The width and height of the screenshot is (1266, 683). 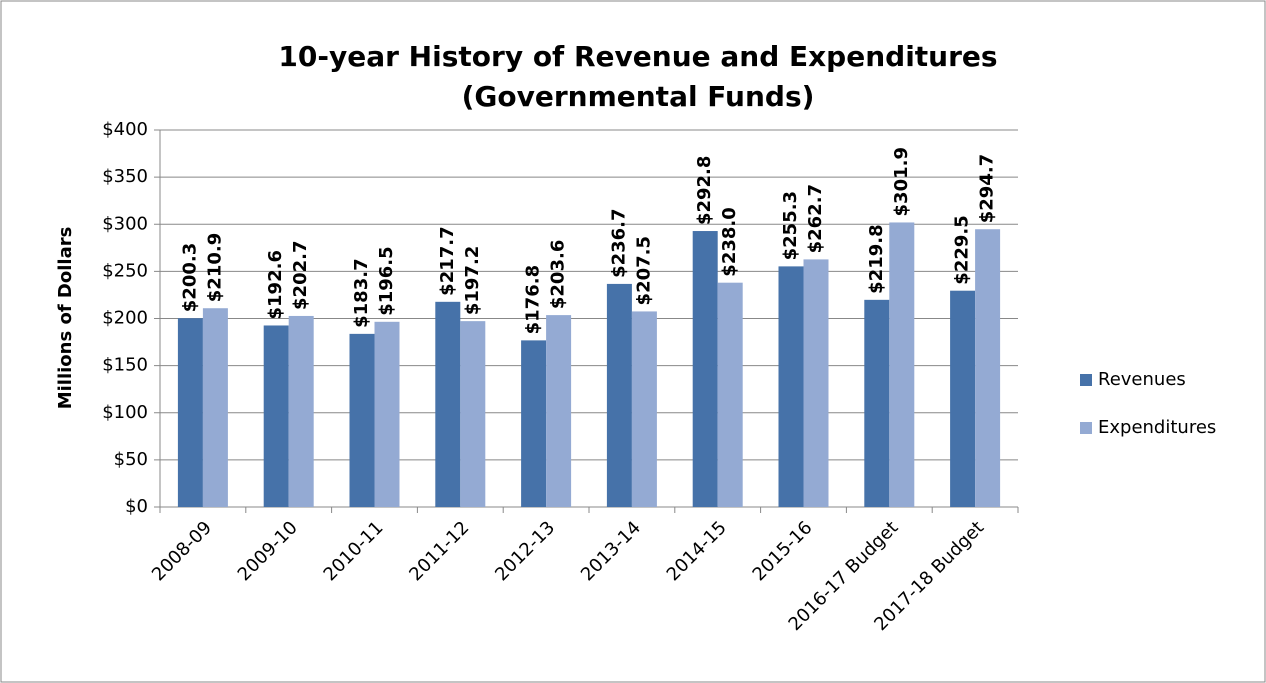 What do you see at coordinates (901, 181) in the screenshot?
I see `data-label: $301.9` at bounding box center [901, 181].